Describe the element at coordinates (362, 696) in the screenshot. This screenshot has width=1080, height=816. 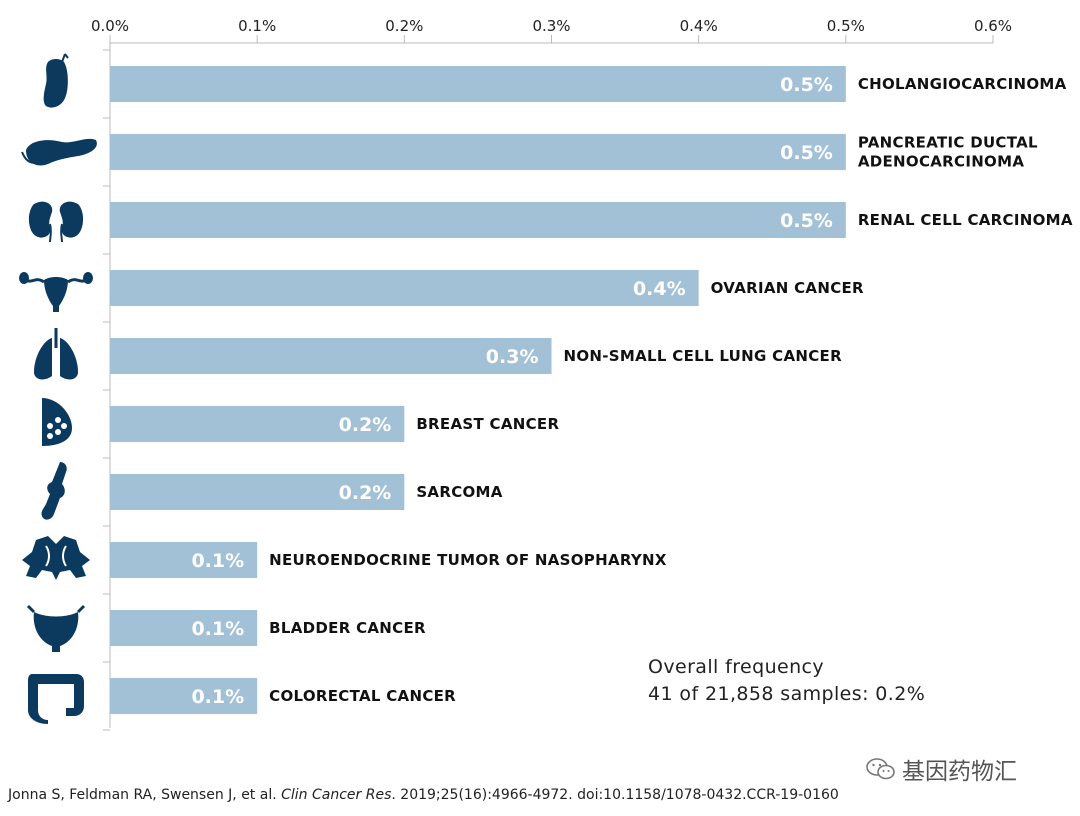
I see `category-label: COLORECTAL CANCER` at that location.